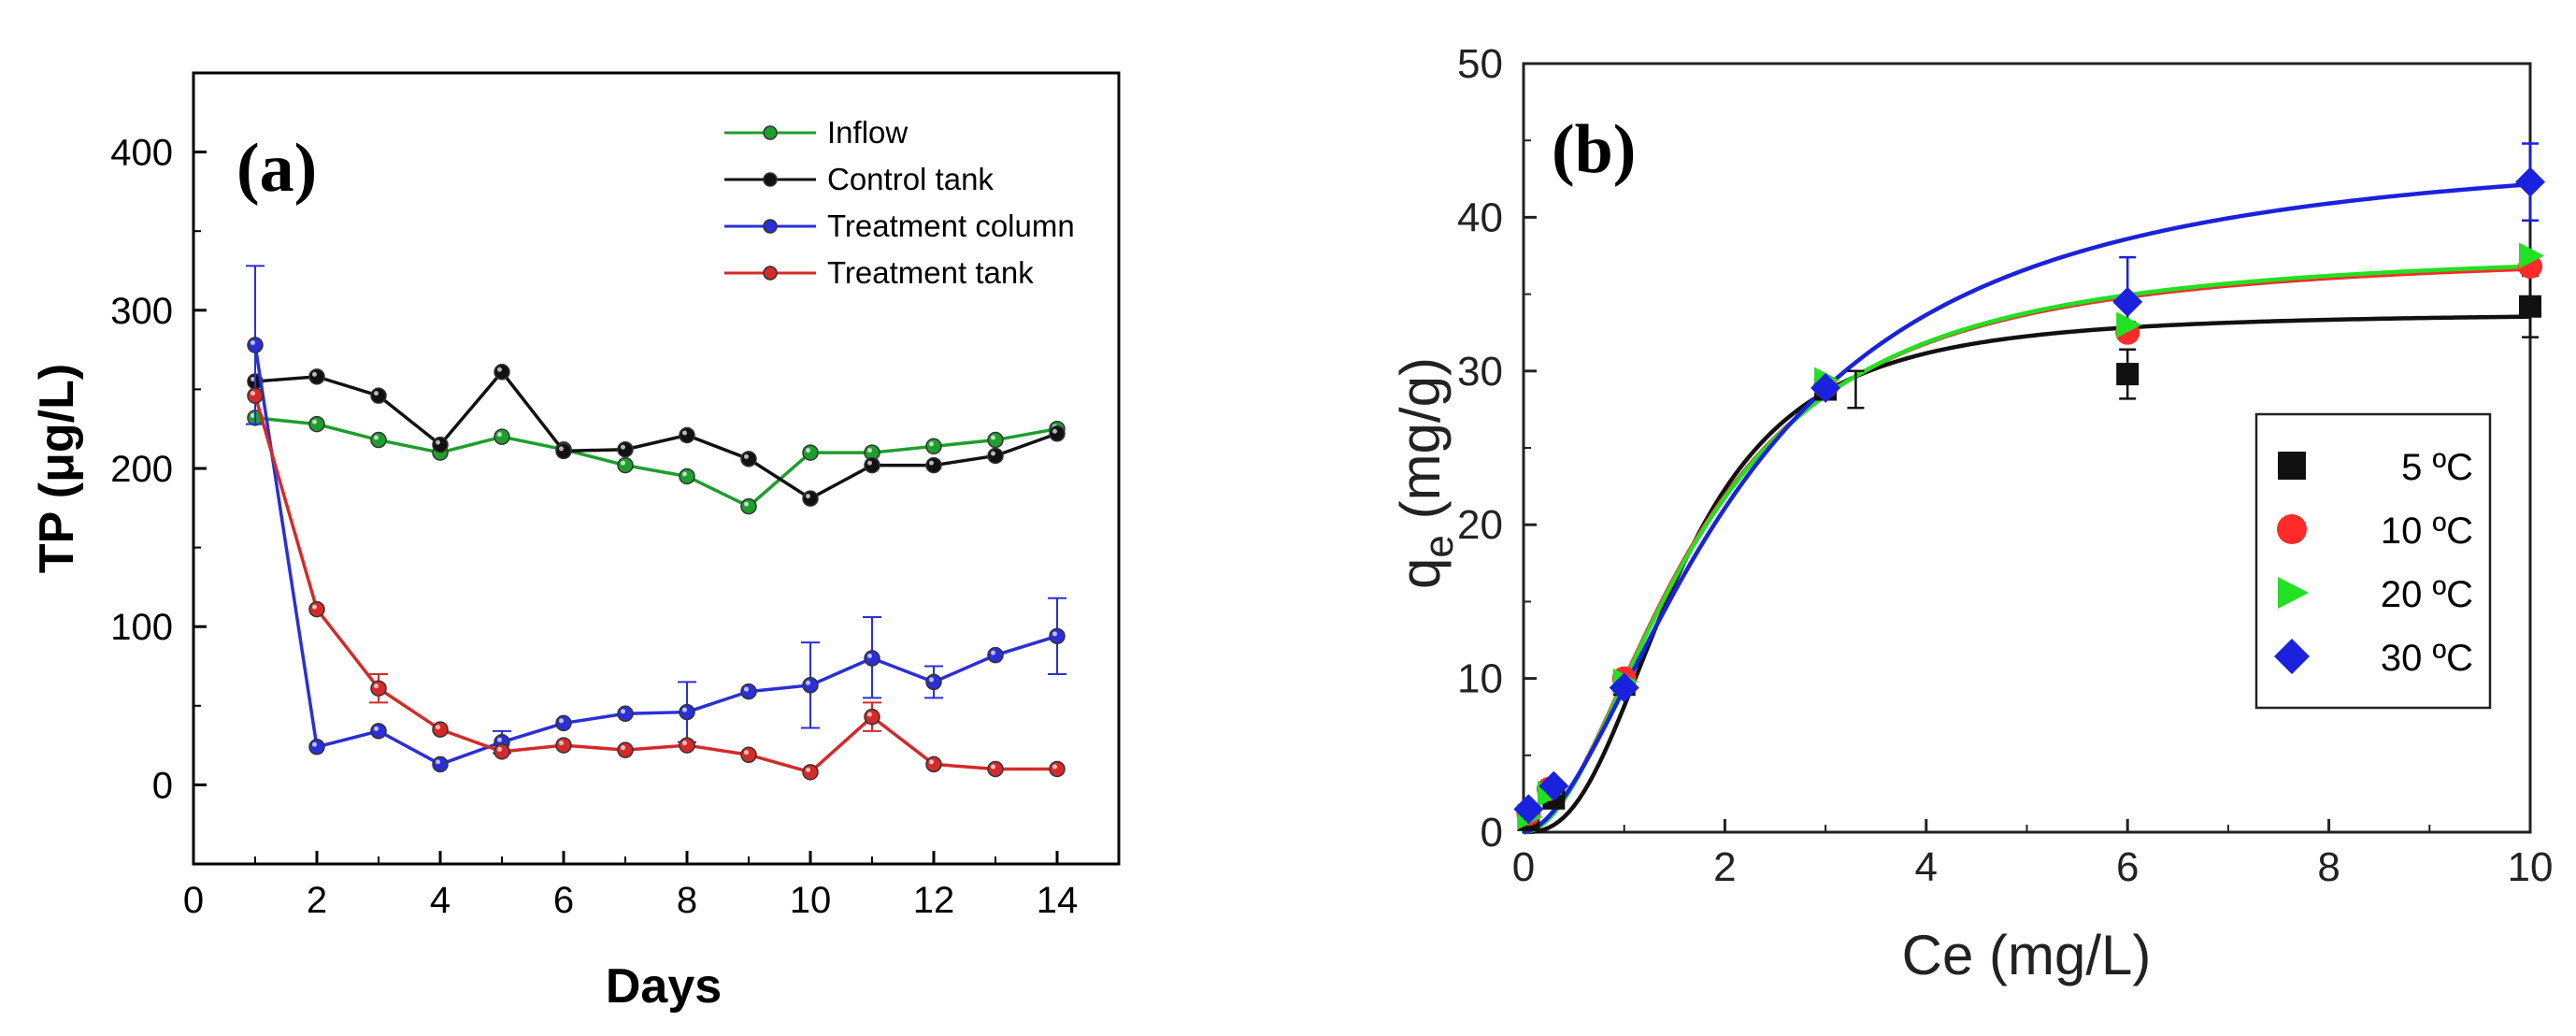 The height and width of the screenshot is (1036, 2576). Describe the element at coordinates (2292, 529) in the screenshot. I see `legend-marker-10c` at that location.